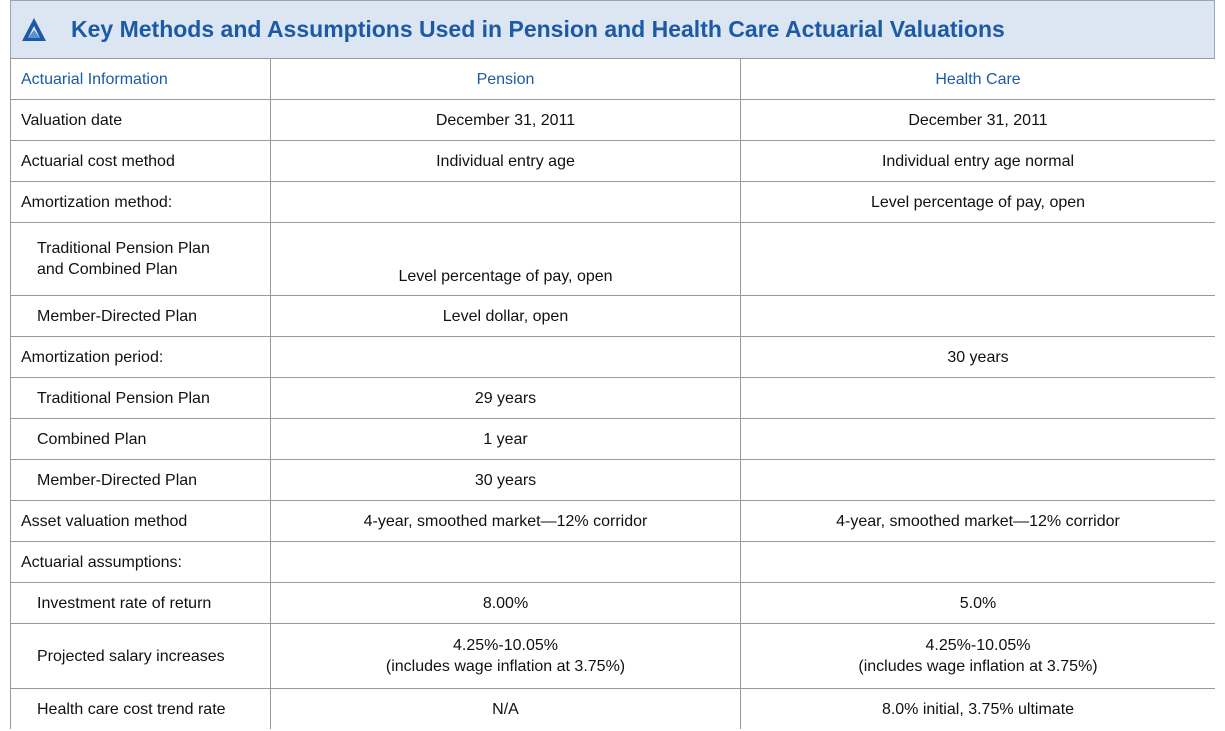 This screenshot has width=1225, height=731. Describe the element at coordinates (505, 79) in the screenshot. I see `table-cell: Pension` at that location.